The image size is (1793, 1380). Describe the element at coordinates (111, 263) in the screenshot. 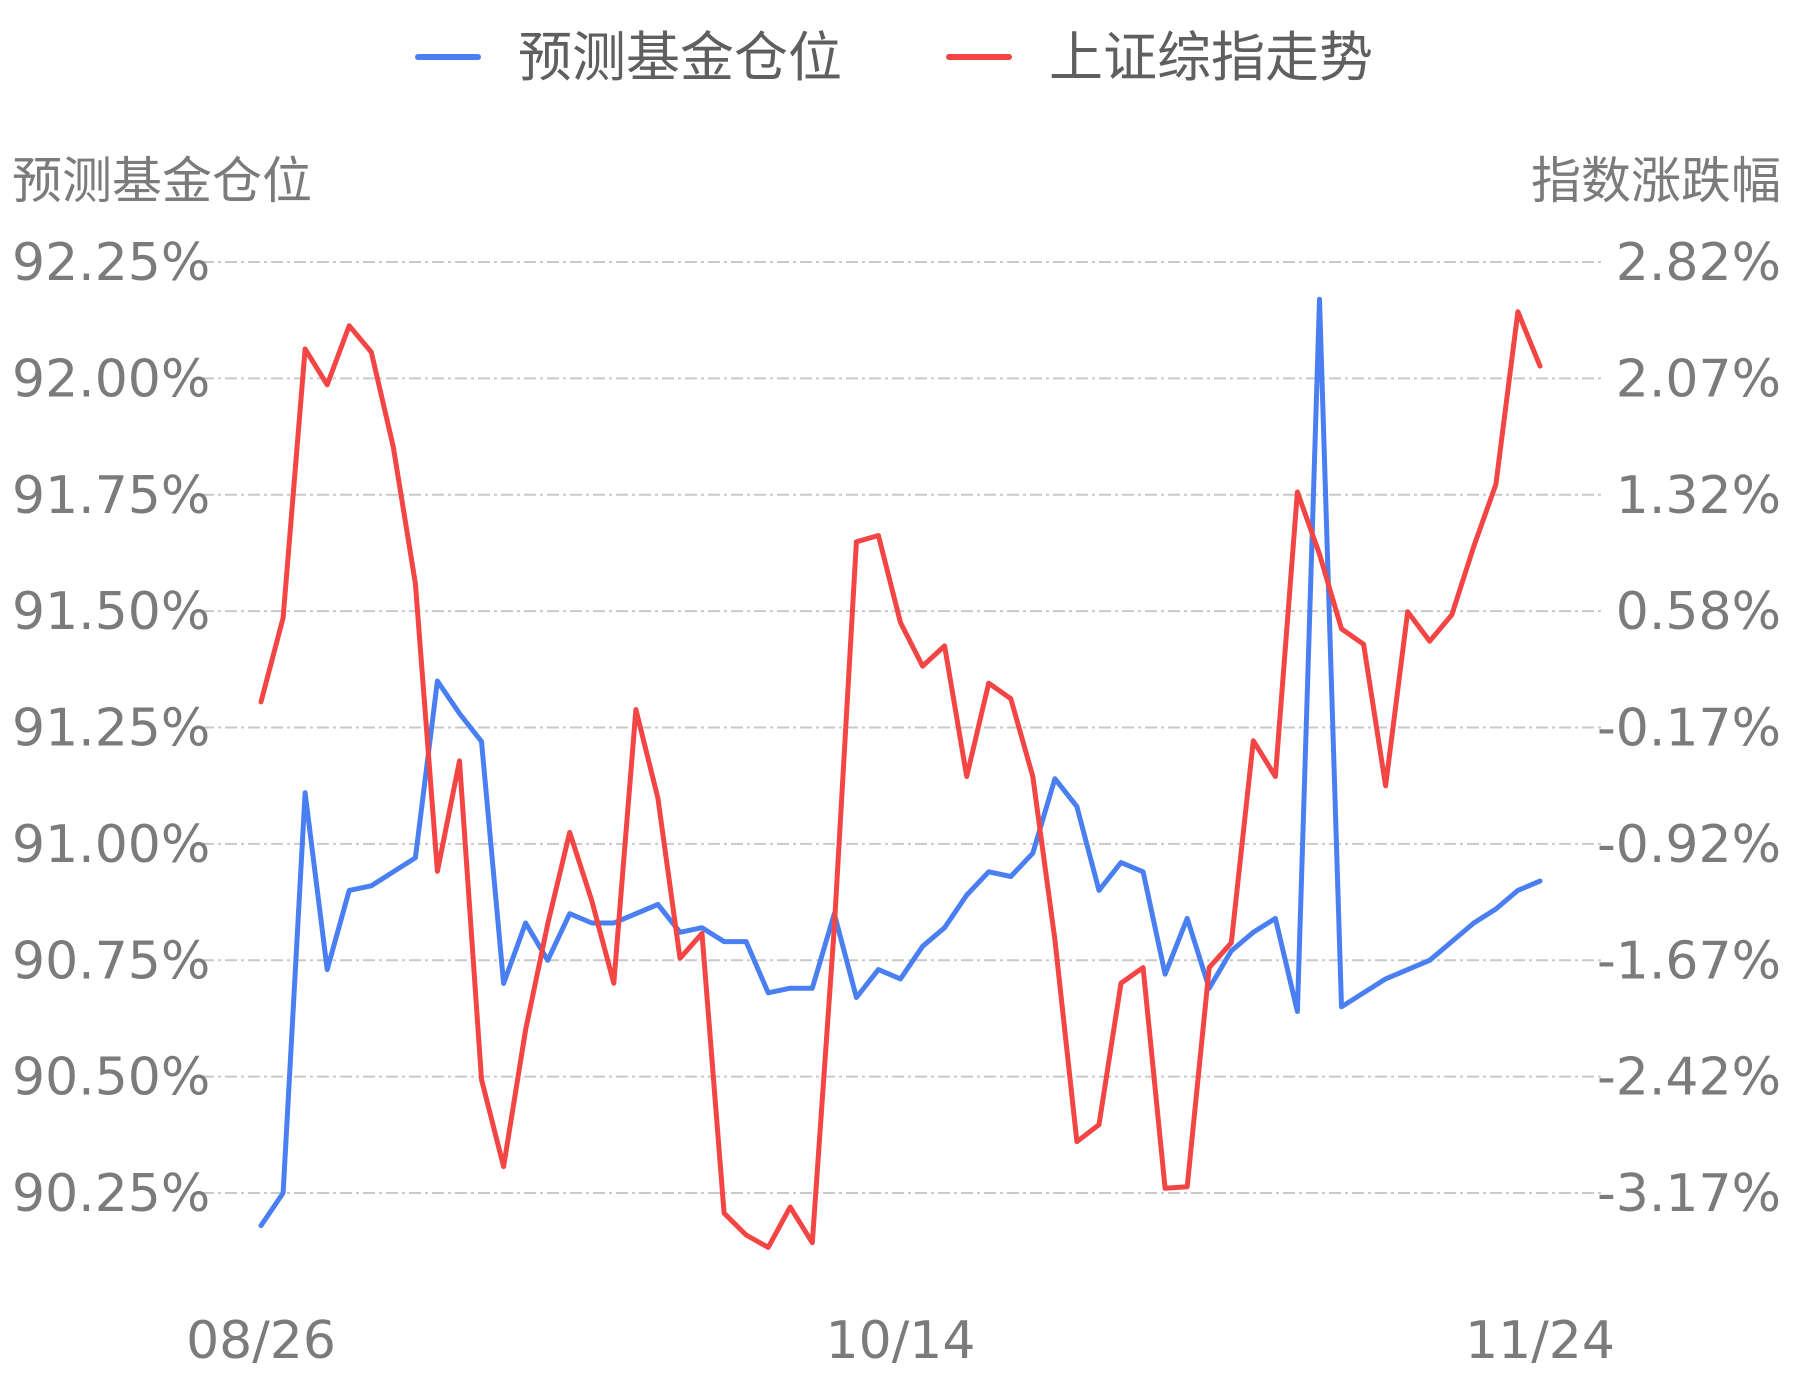

I see `left-axis-tick-label: 92.25%` at that location.